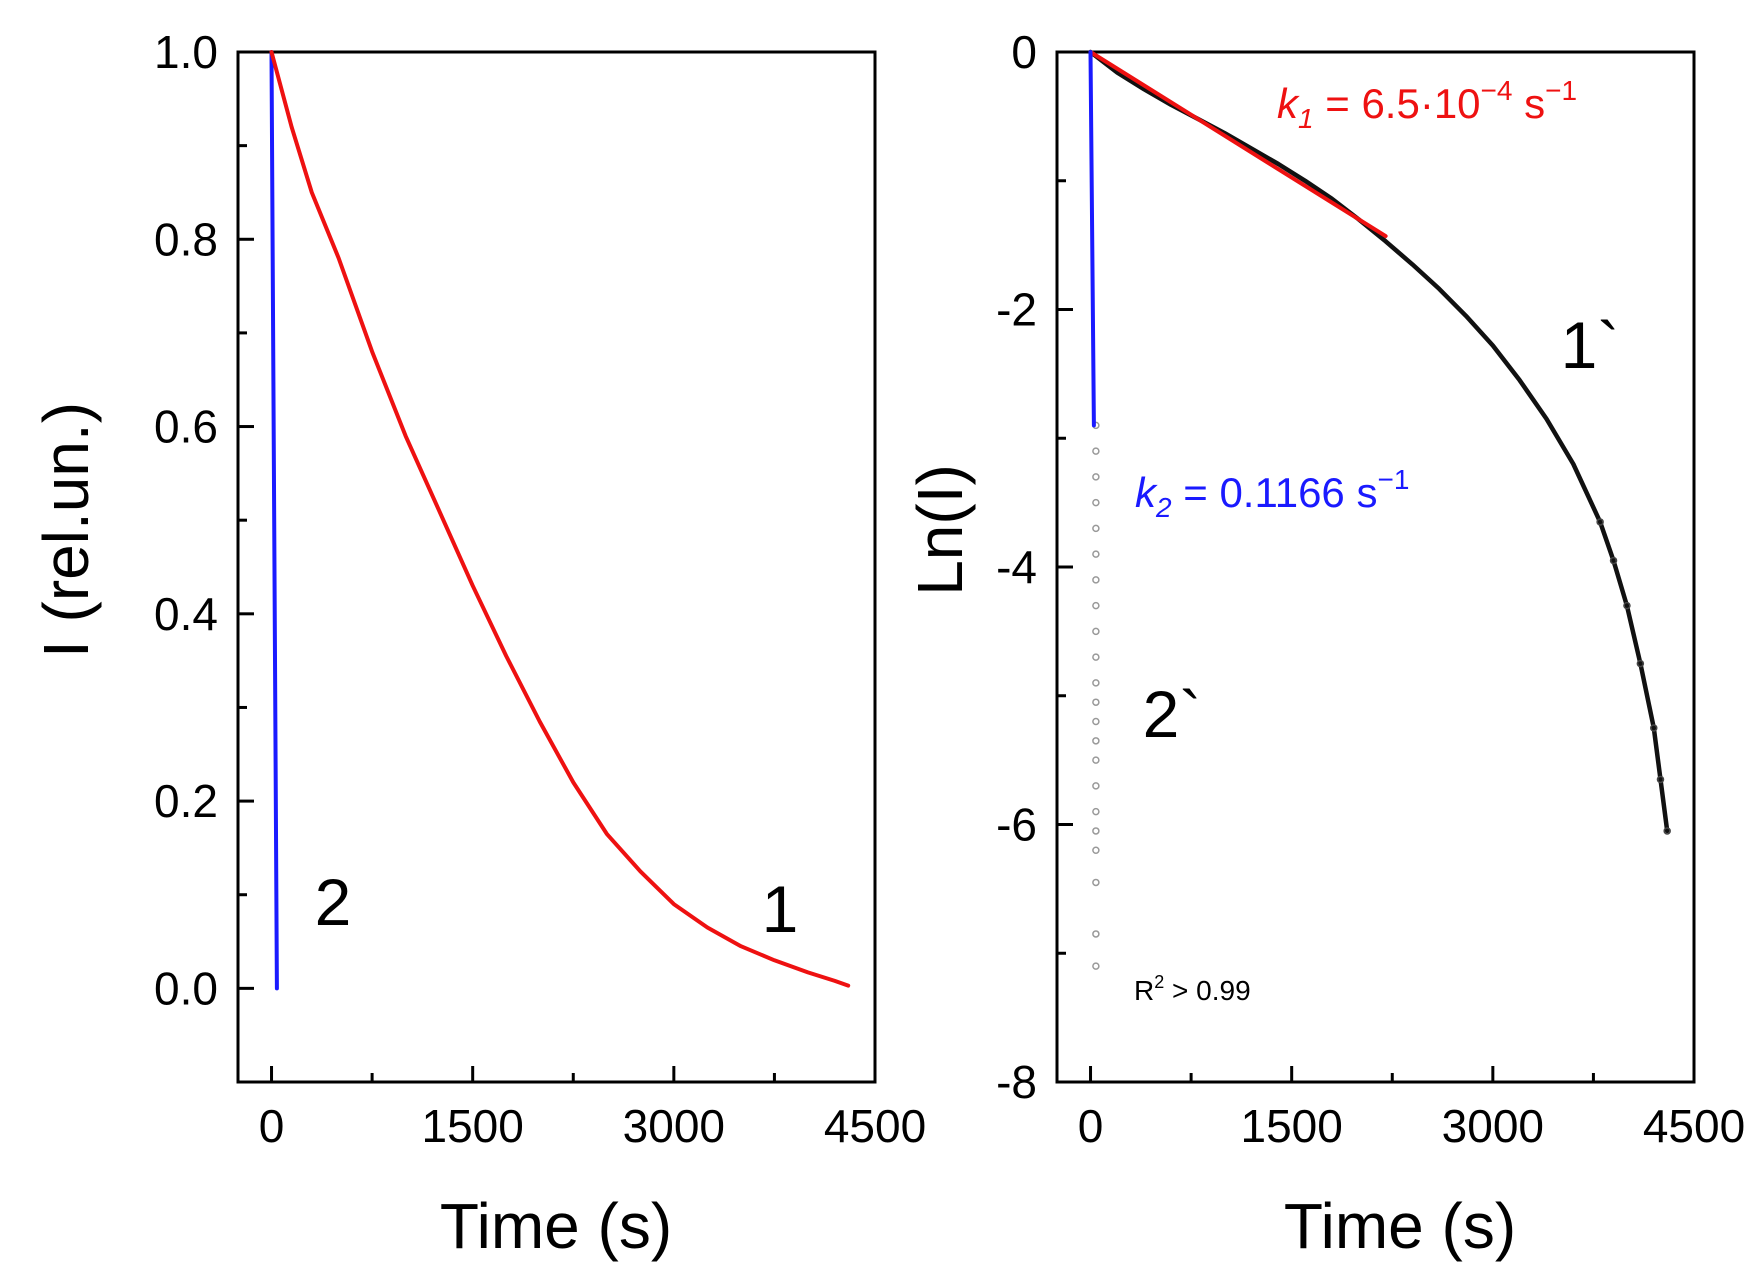 The image size is (1760, 1282). I want to click on right-x-axis-label: Time (s), so click(1400, 1226).